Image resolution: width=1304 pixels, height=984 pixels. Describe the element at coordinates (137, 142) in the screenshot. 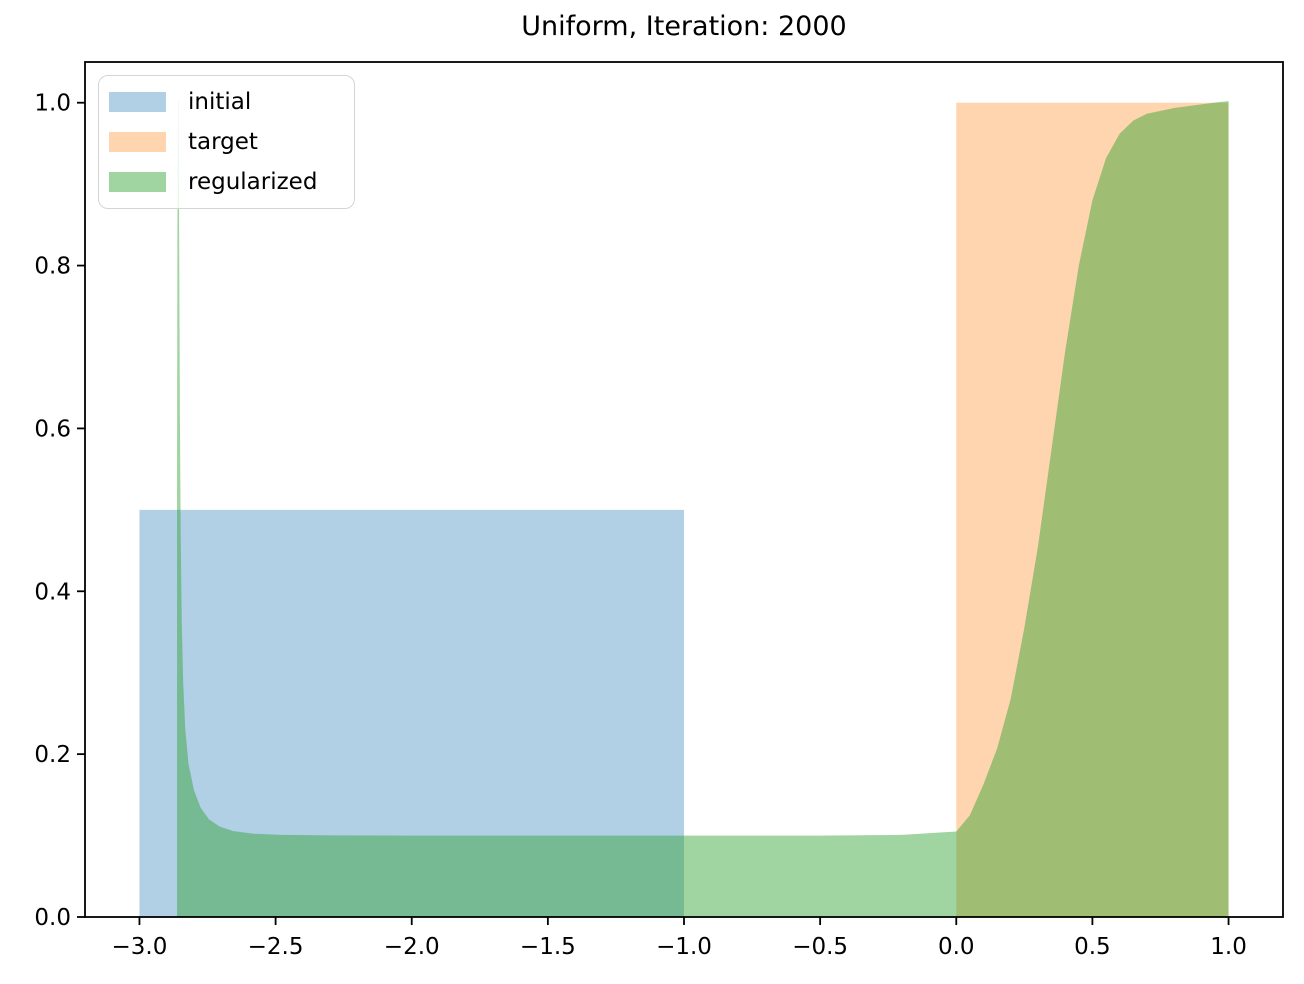

I see `legend-swatch-target` at that location.